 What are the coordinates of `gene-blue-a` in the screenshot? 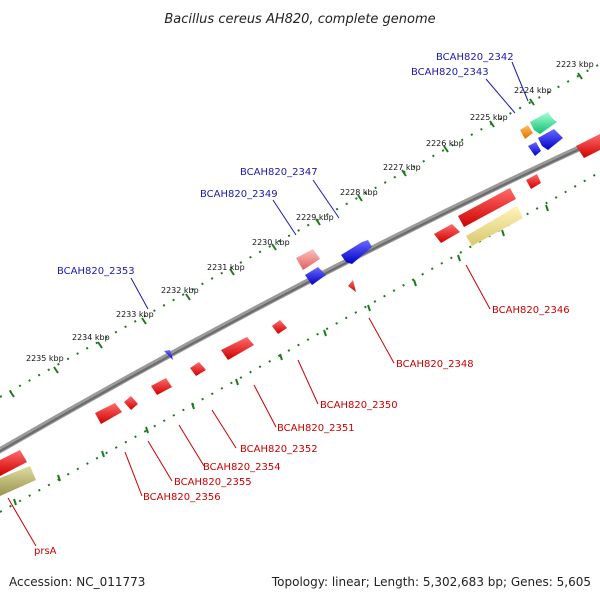 It's located at (550, 139).